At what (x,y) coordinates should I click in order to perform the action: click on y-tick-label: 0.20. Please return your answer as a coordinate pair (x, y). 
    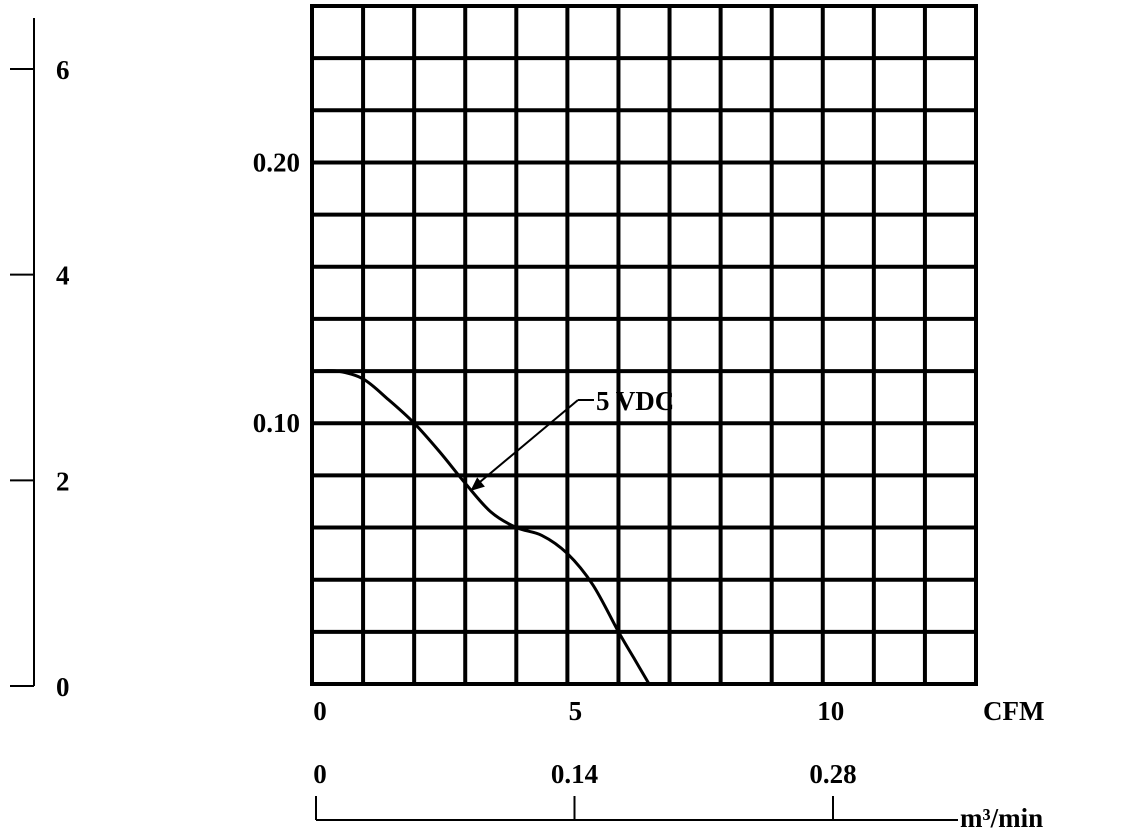
    Looking at the image, I should click on (276, 162).